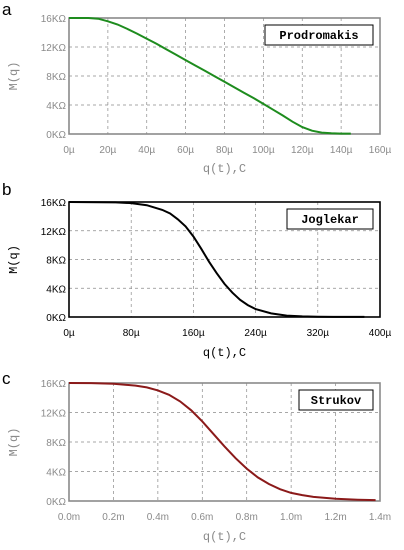 The height and width of the screenshot is (550, 404). Describe the element at coordinates (341, 150) in the screenshot. I see `x-tick-label: 140µ` at that location.